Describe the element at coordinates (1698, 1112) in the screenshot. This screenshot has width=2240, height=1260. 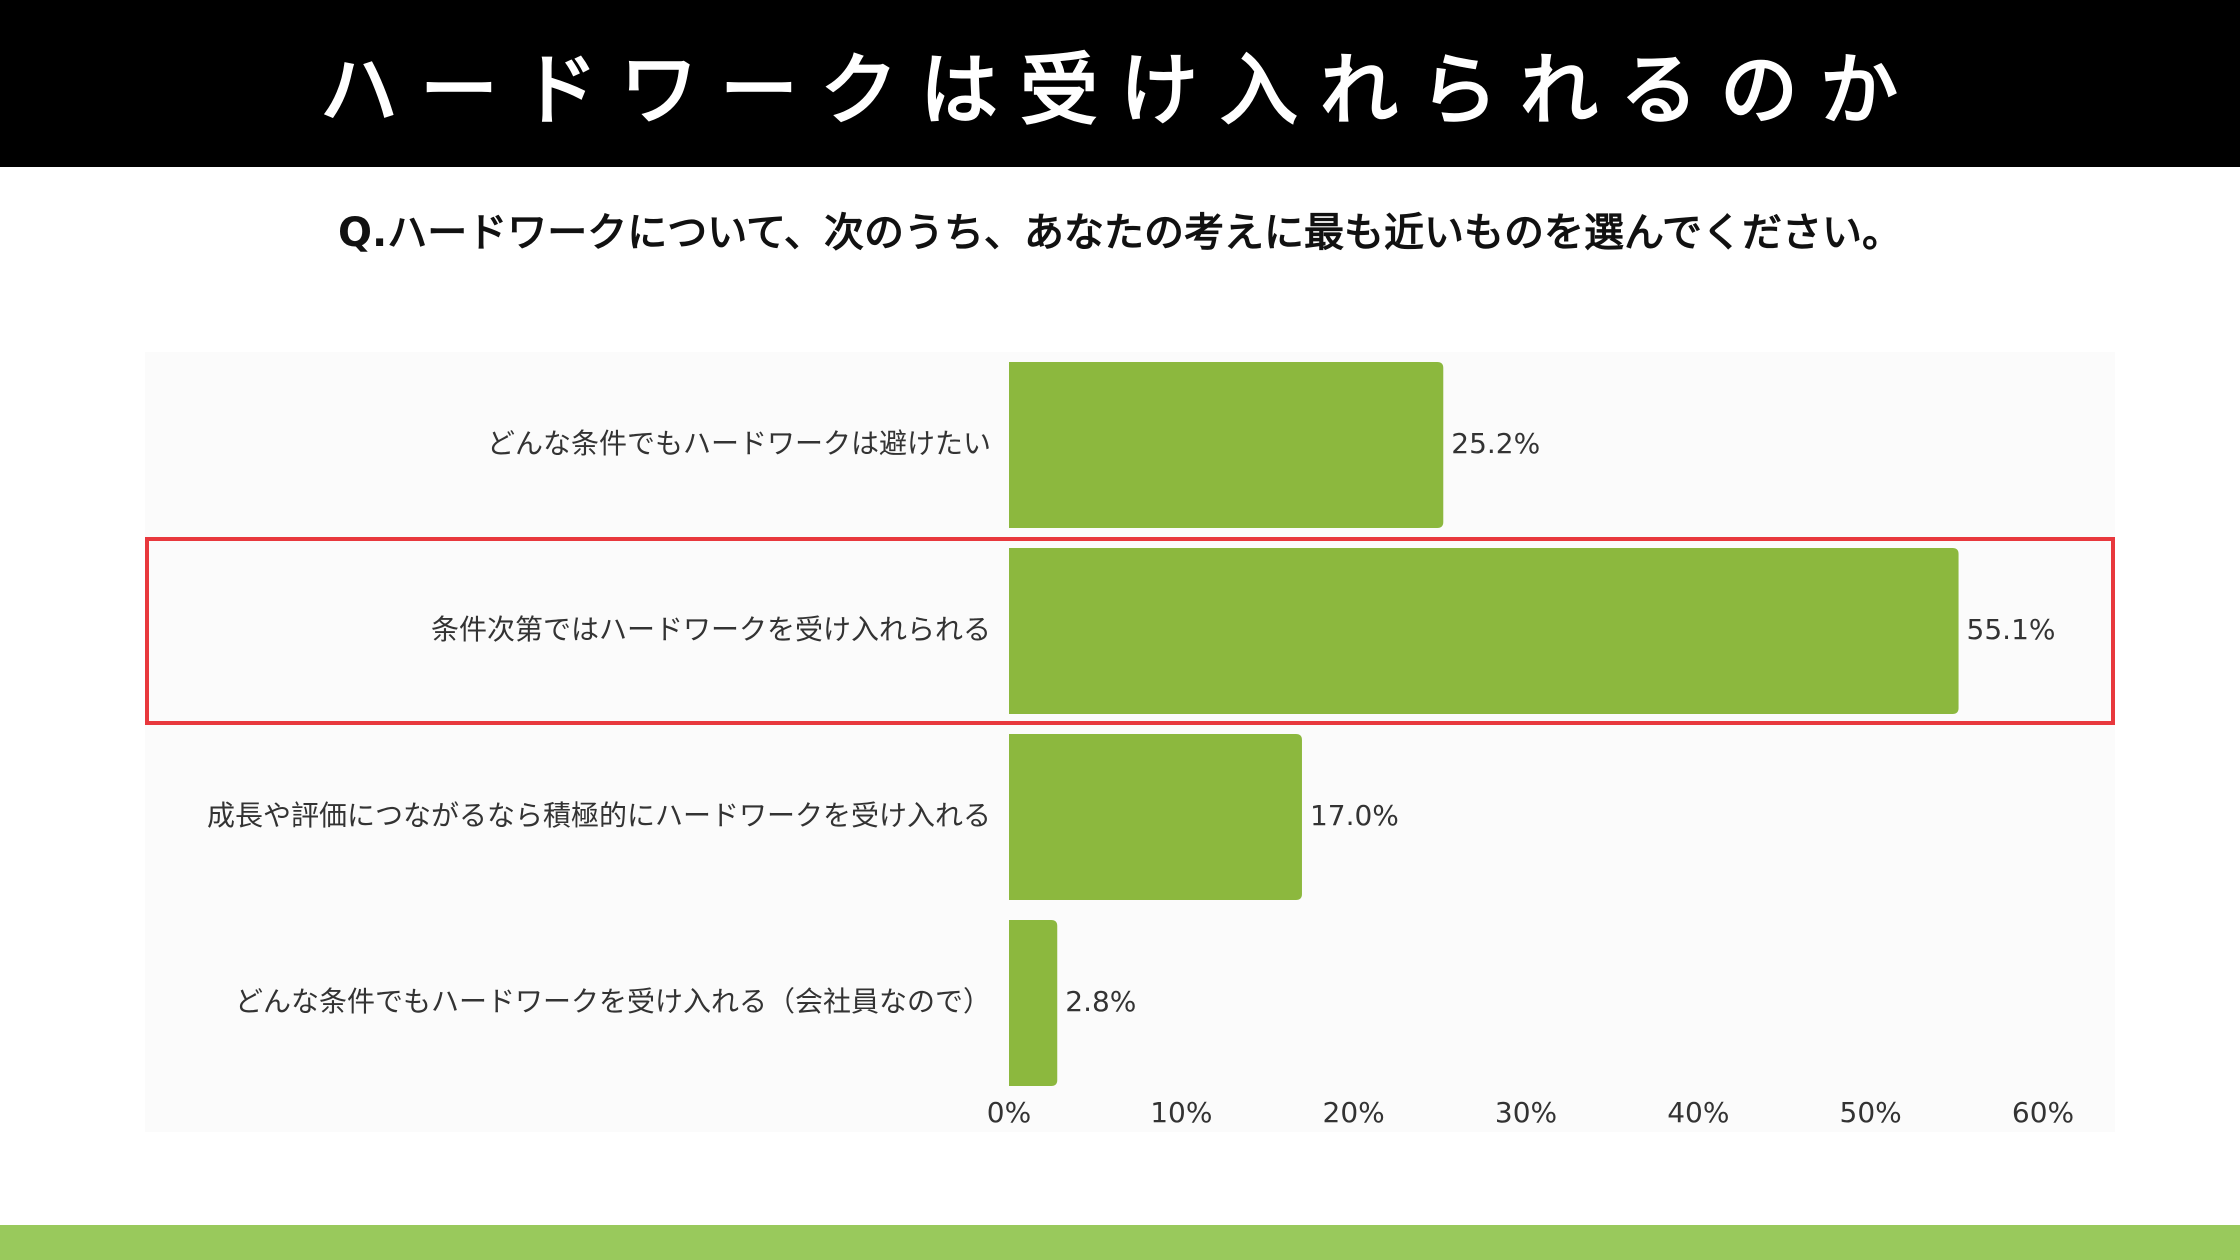
I see `x-tick-label-4: 40%` at that location.